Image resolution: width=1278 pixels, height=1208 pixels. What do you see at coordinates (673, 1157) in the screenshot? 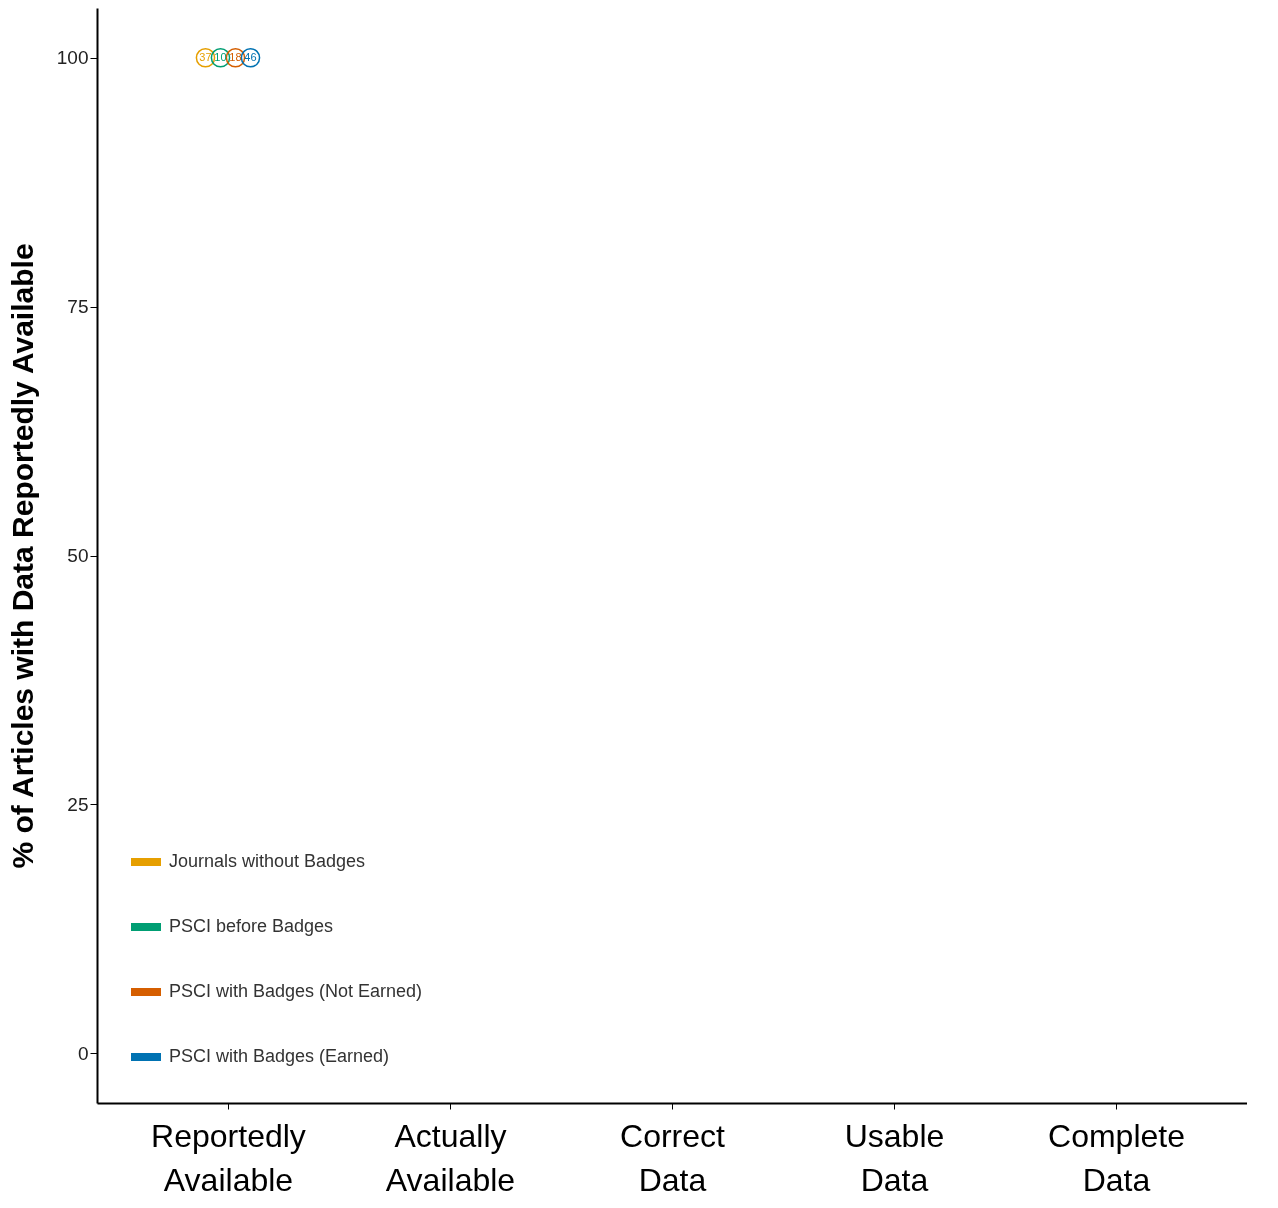
I see `x-tick-label: Correct Data` at bounding box center [673, 1157].